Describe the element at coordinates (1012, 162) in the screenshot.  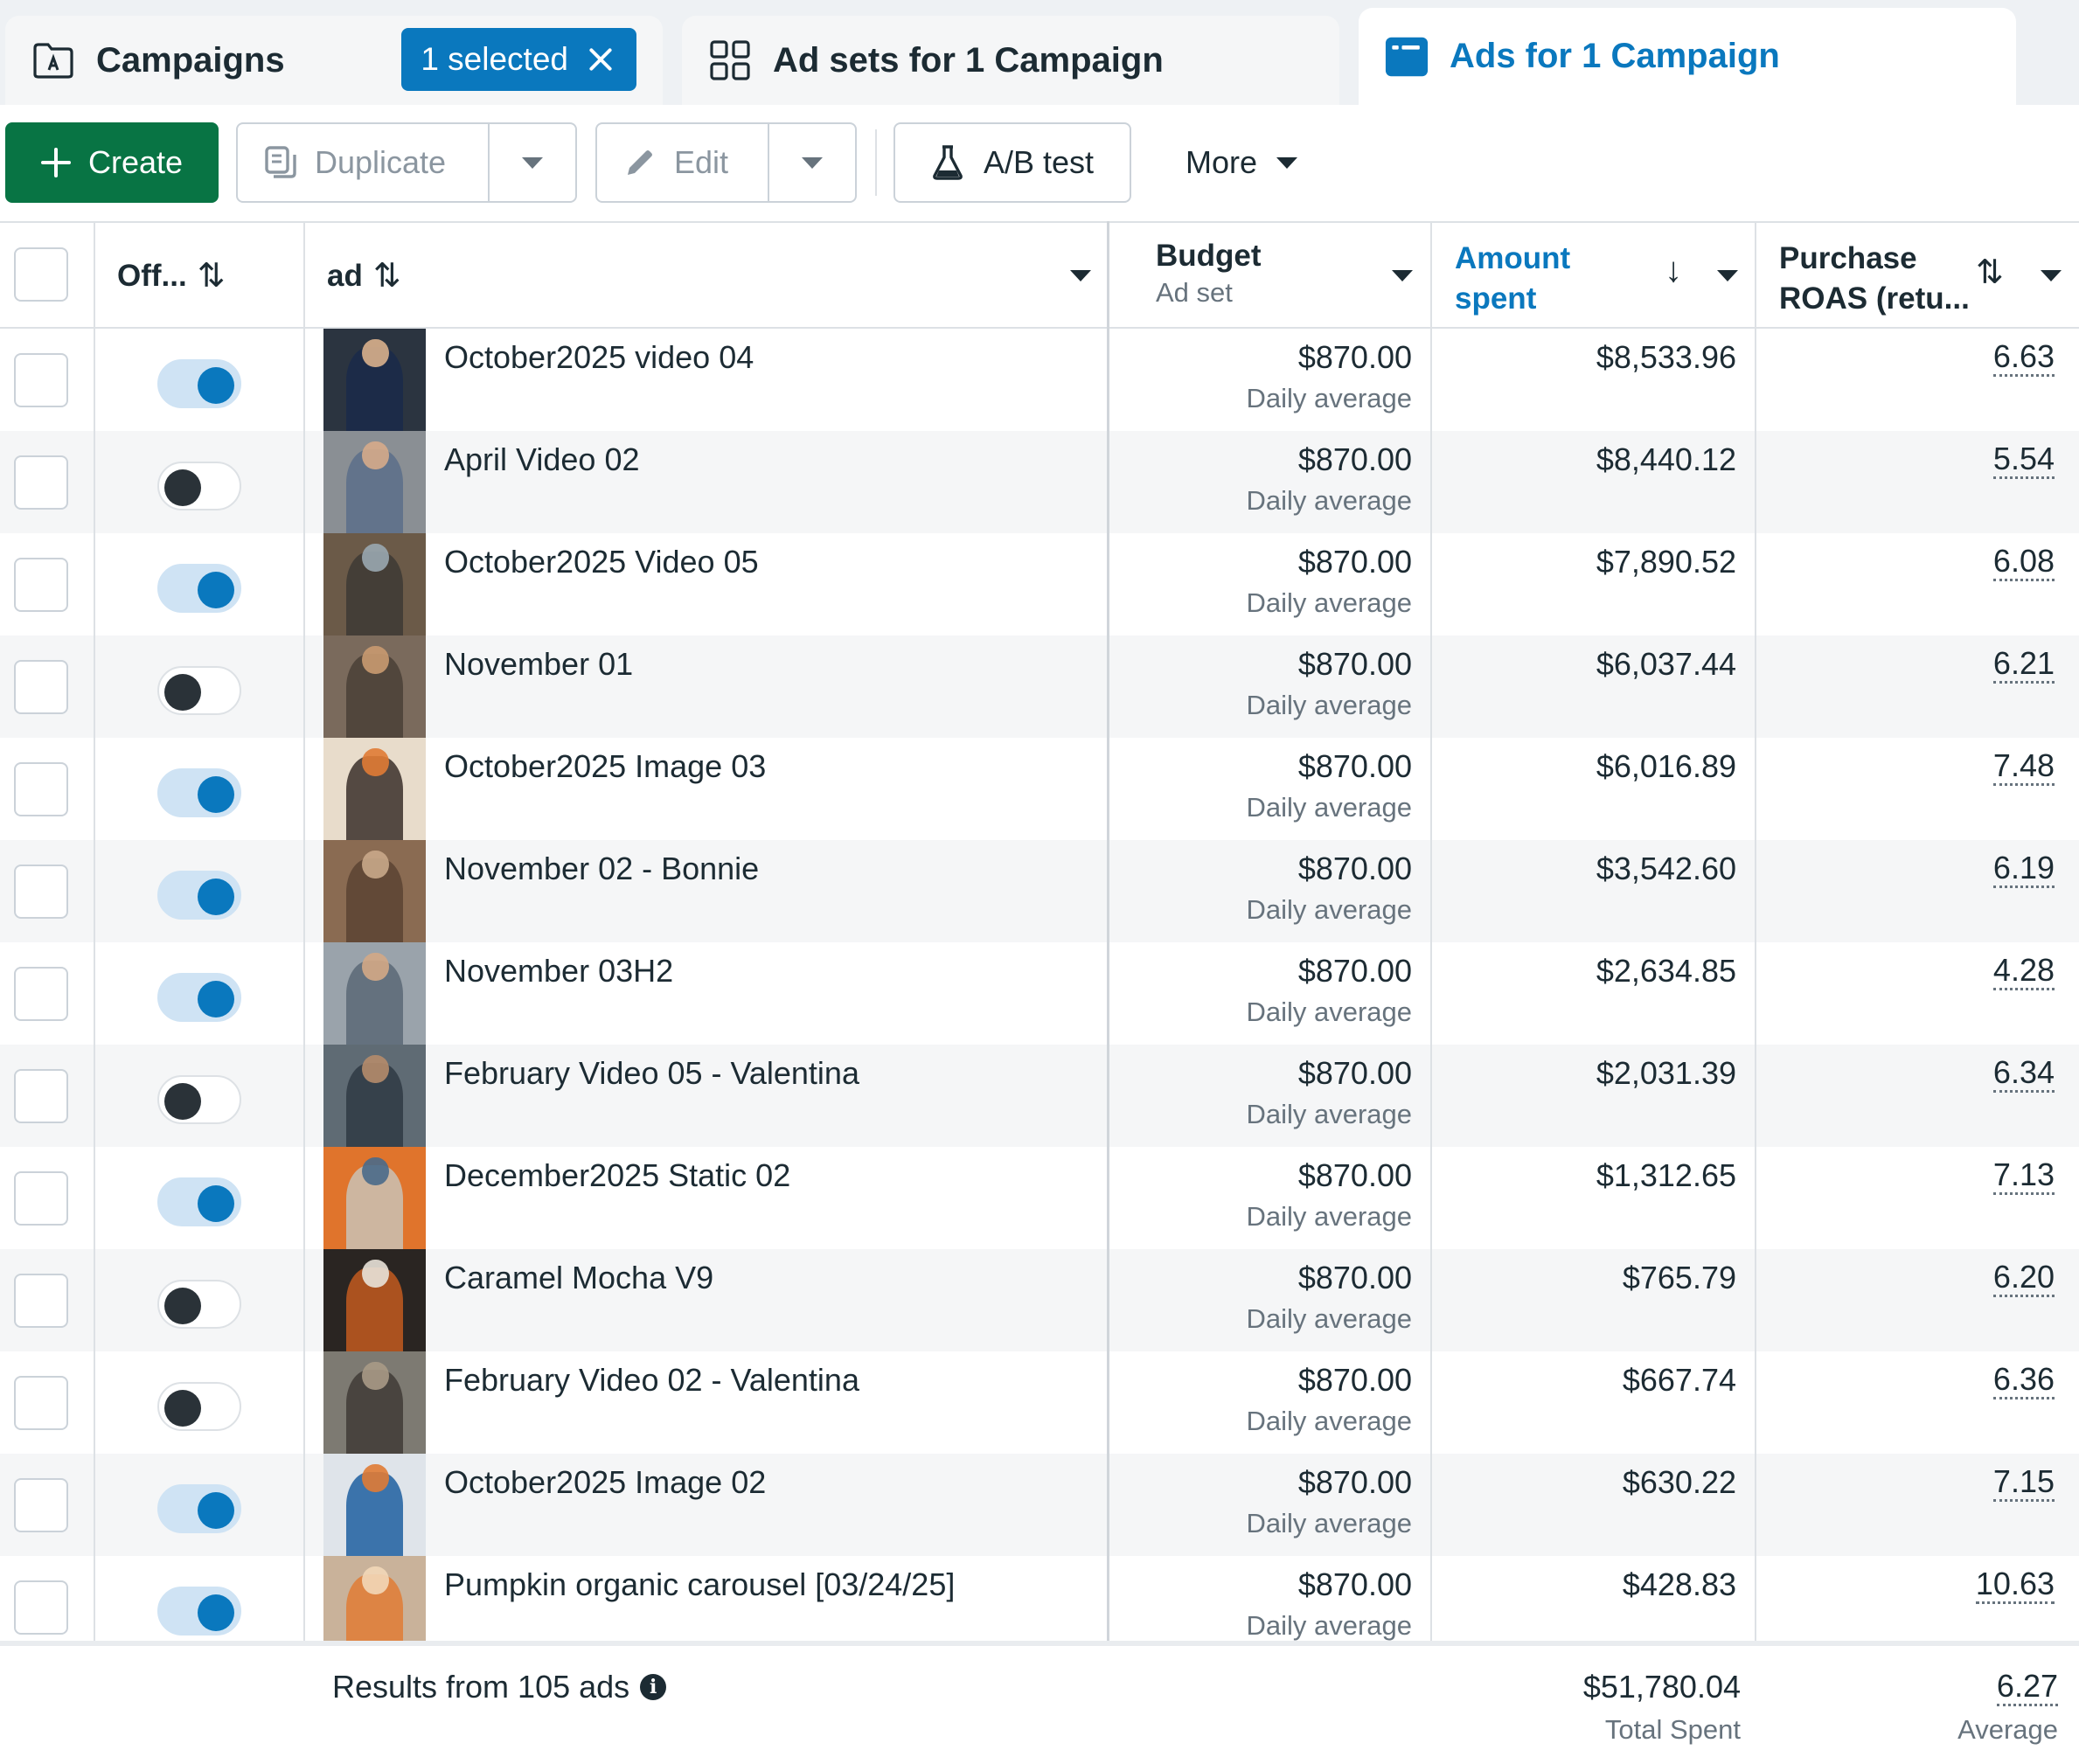
I see `ab-test-button: A/B test` at that location.